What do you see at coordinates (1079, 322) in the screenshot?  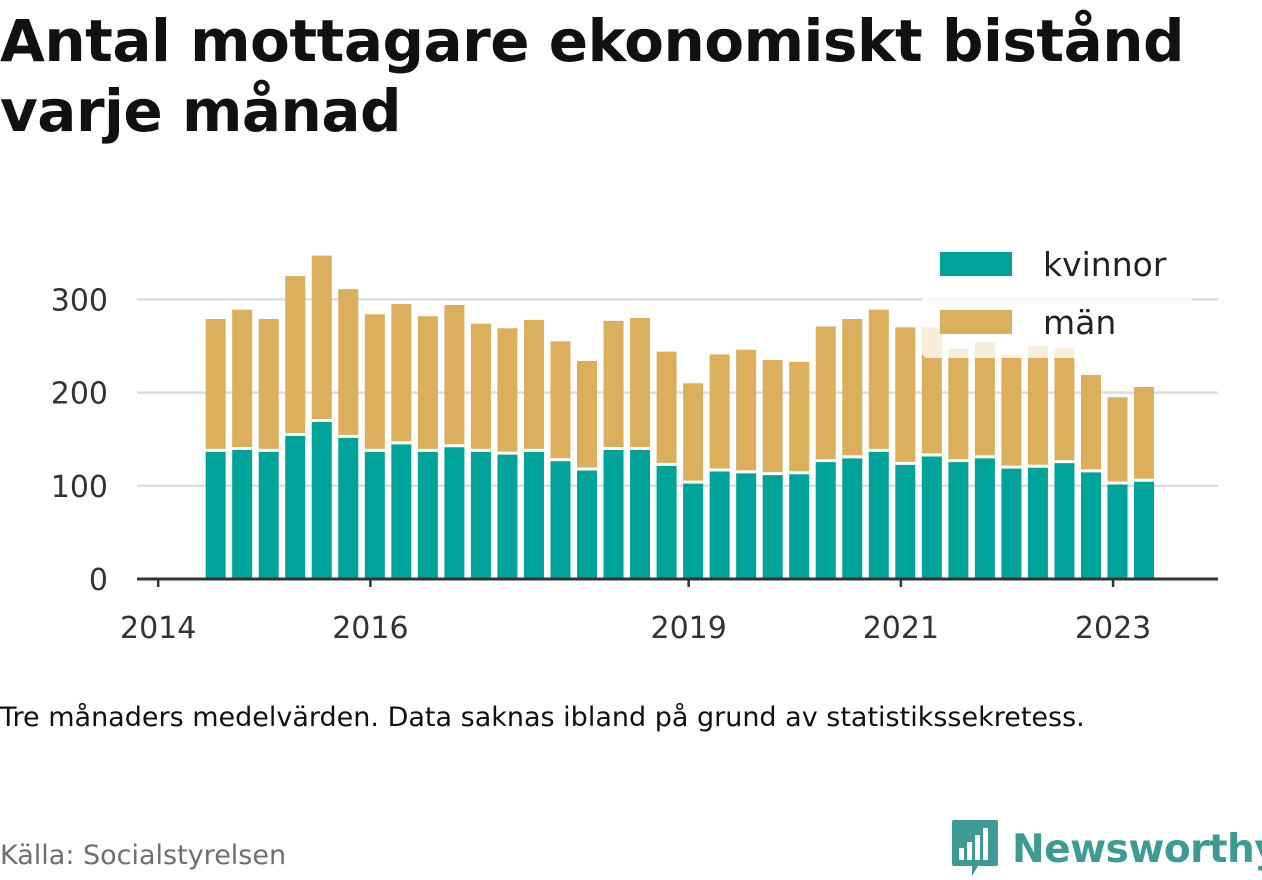 I see `legend-label: män` at bounding box center [1079, 322].